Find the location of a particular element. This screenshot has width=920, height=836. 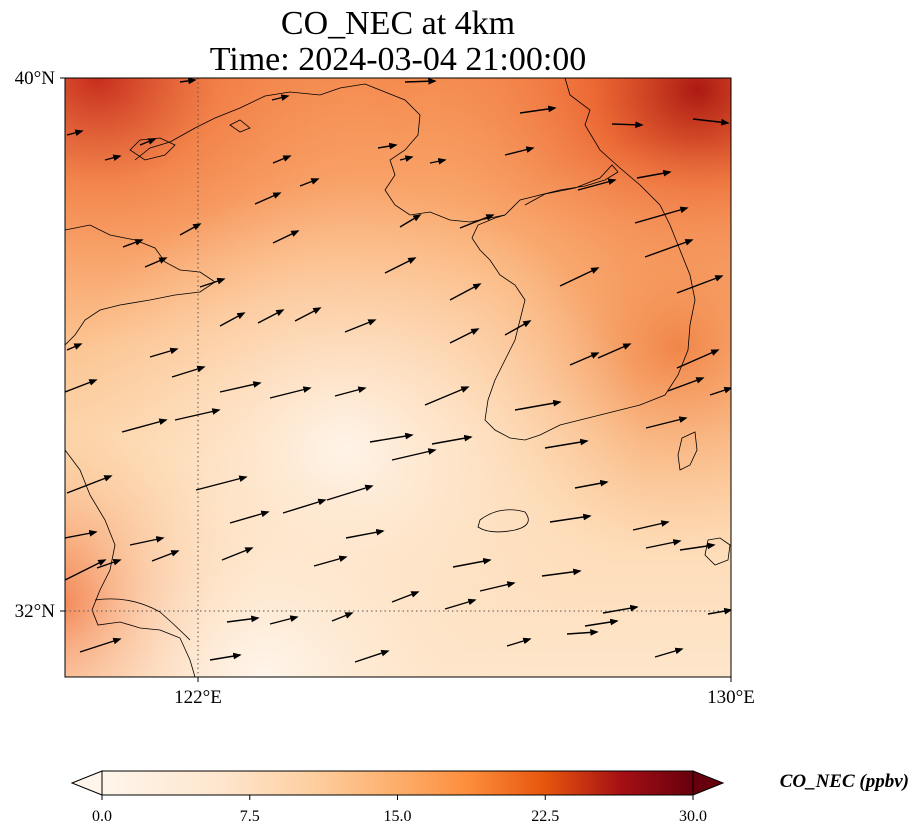

colorbar-tick-label: 30.0 is located at coordinates (693, 816).